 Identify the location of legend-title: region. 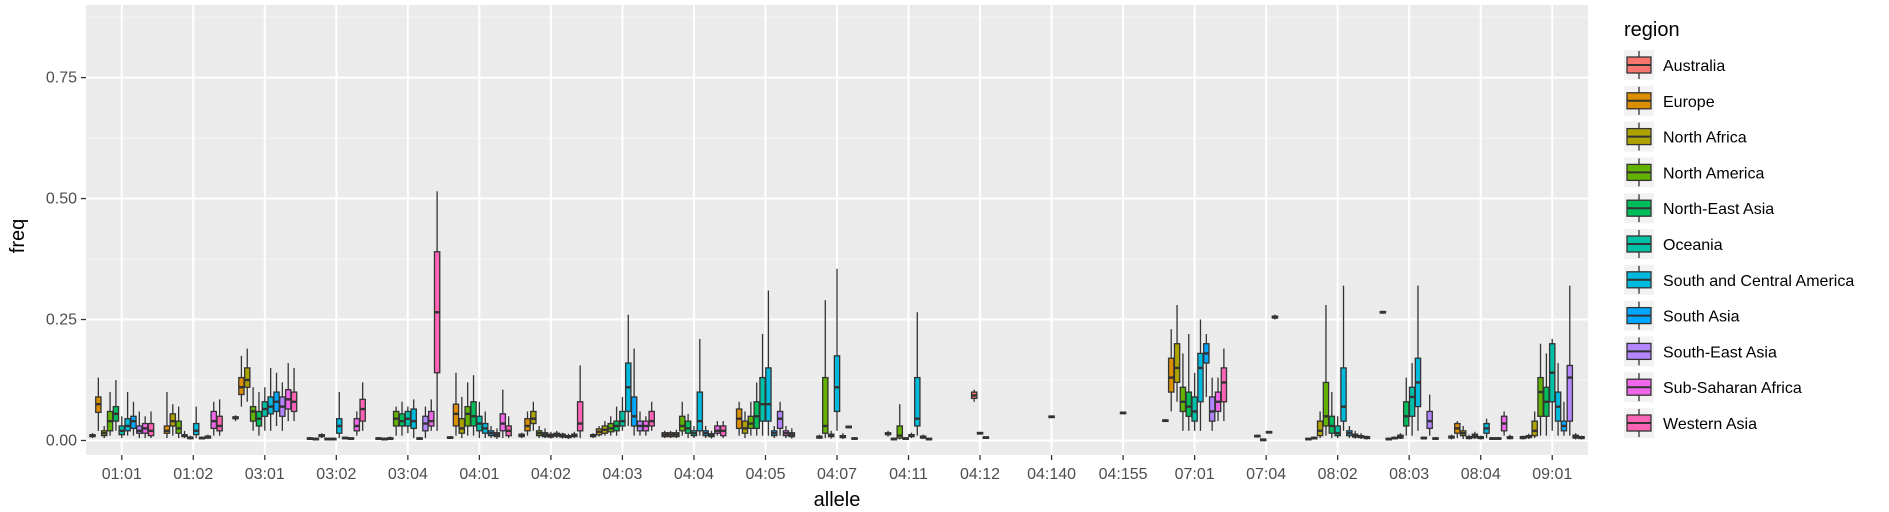
(1652, 30).